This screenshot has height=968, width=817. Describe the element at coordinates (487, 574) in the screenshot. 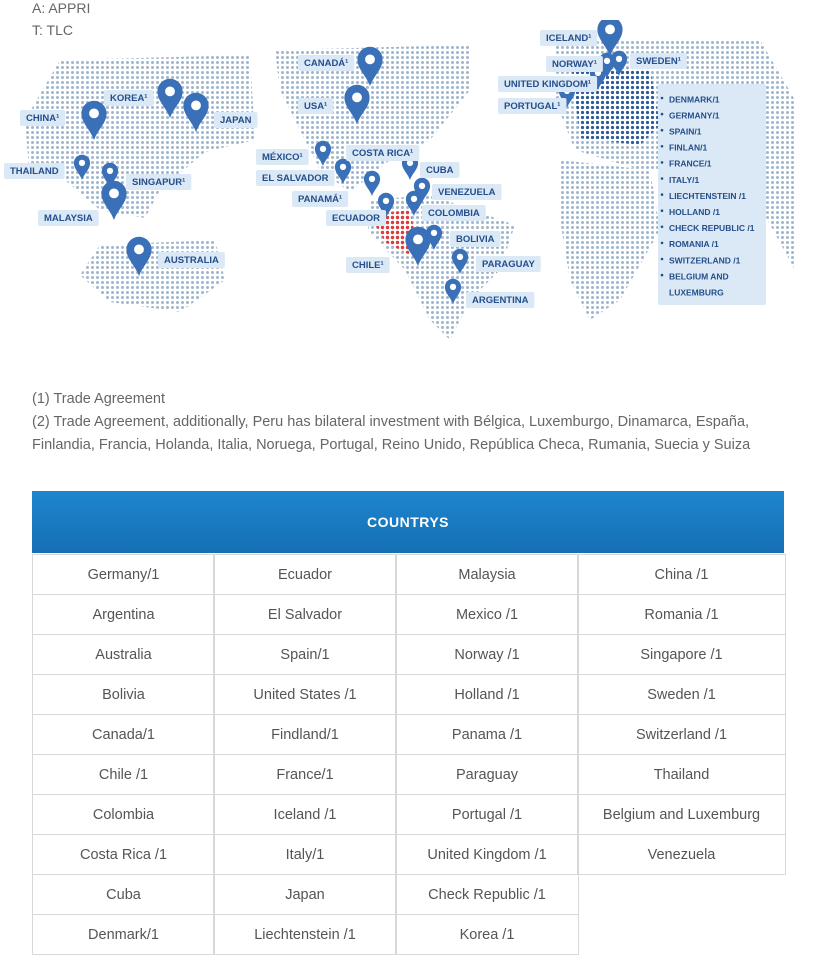

I see `table-cell: Malaysia` at that location.